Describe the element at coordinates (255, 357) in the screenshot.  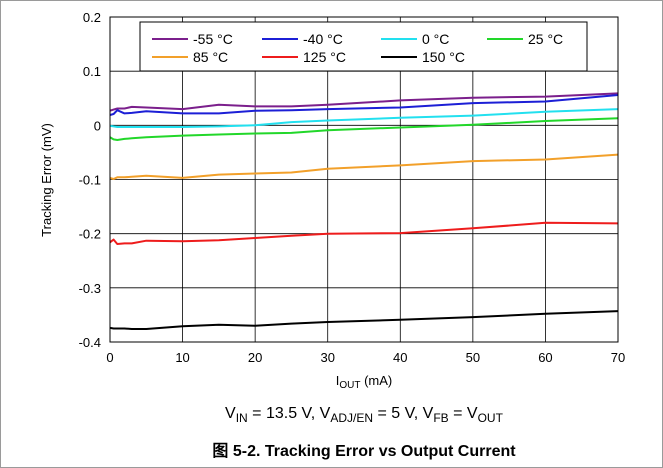
I see `x-tick-label: 20` at that location.